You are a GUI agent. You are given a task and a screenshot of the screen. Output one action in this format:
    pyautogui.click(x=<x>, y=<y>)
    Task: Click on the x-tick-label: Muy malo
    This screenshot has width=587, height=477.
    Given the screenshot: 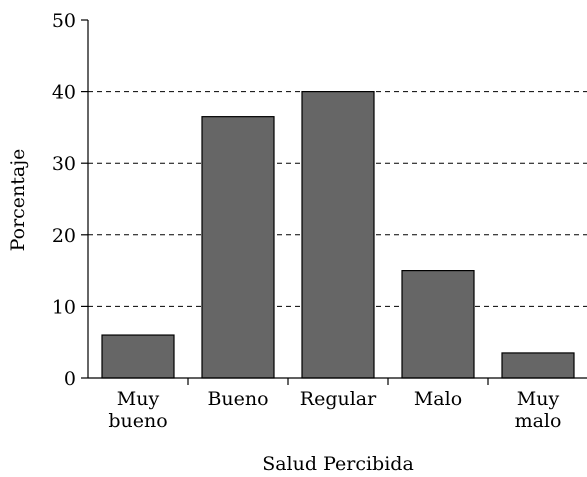 What is the action you would take?
    pyautogui.click(x=538, y=410)
    